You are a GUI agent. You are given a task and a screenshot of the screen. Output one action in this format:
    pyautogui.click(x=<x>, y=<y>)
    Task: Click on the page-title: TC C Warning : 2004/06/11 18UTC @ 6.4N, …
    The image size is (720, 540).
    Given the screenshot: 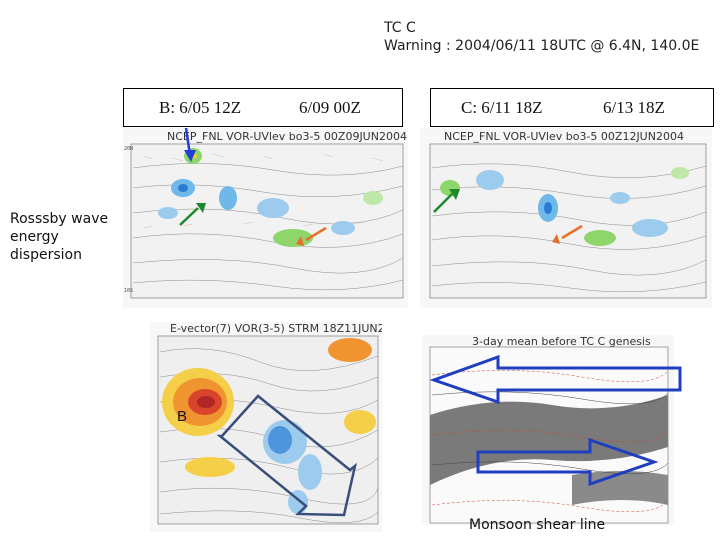 What is the action you would take?
    pyautogui.click(x=541, y=37)
    